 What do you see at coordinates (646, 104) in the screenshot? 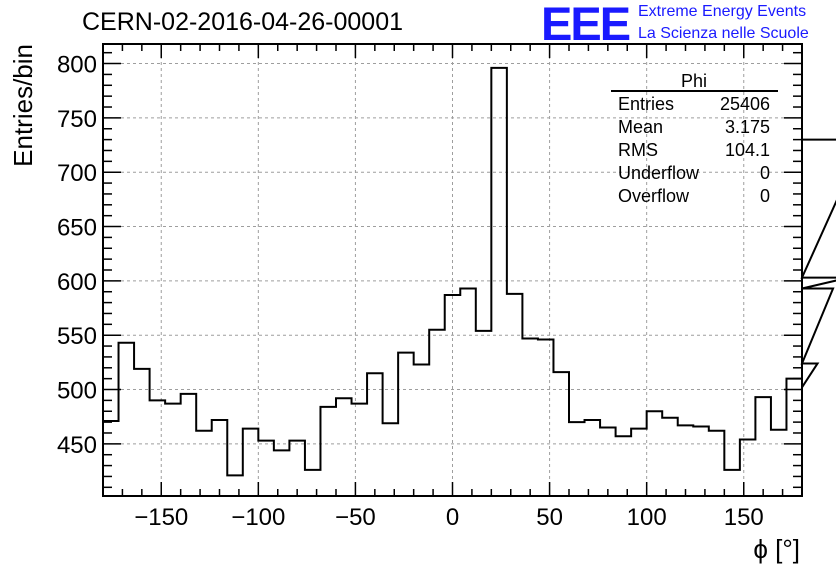
I see `stats-row-label: Entries` at bounding box center [646, 104].